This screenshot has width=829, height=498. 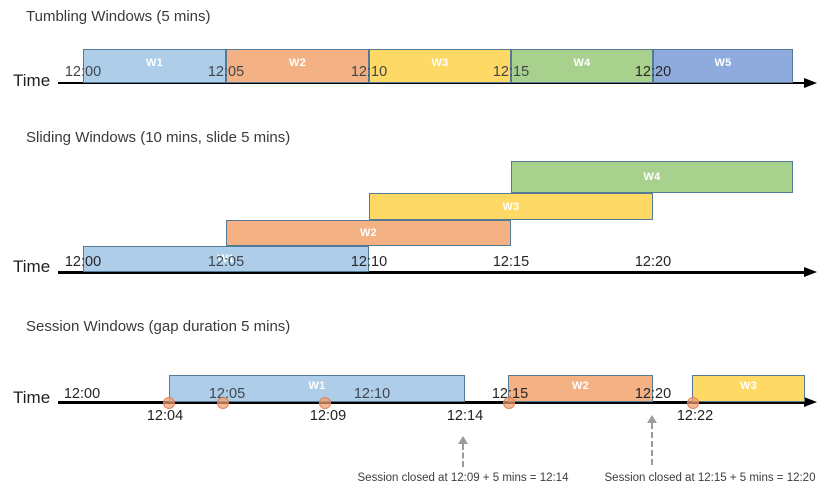 What do you see at coordinates (165, 416) in the screenshot?
I see `event-time-label: 12:04` at bounding box center [165, 416].